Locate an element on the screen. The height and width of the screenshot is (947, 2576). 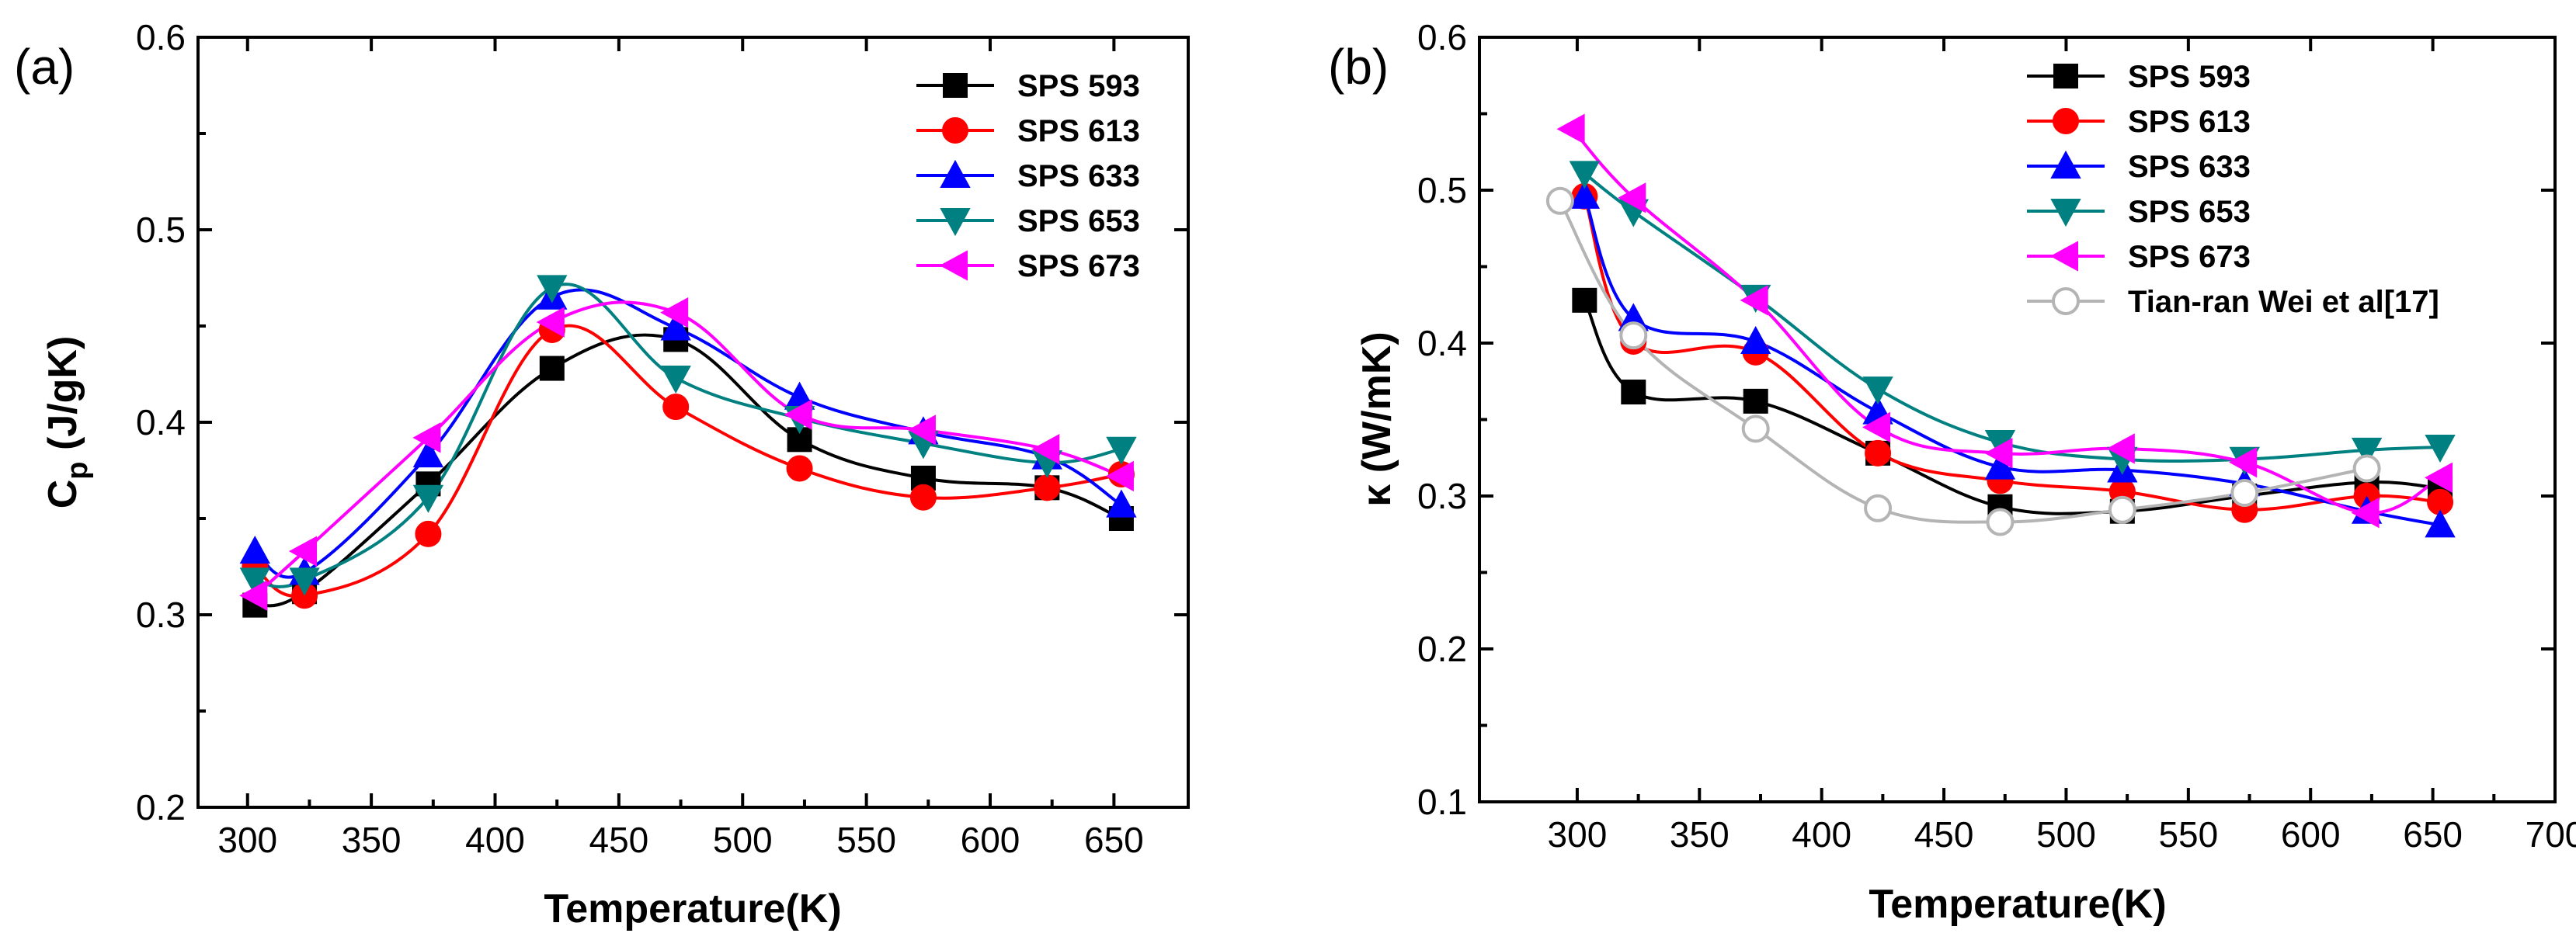
y-axis-title-a-sub: p is located at coordinates (77, 470).